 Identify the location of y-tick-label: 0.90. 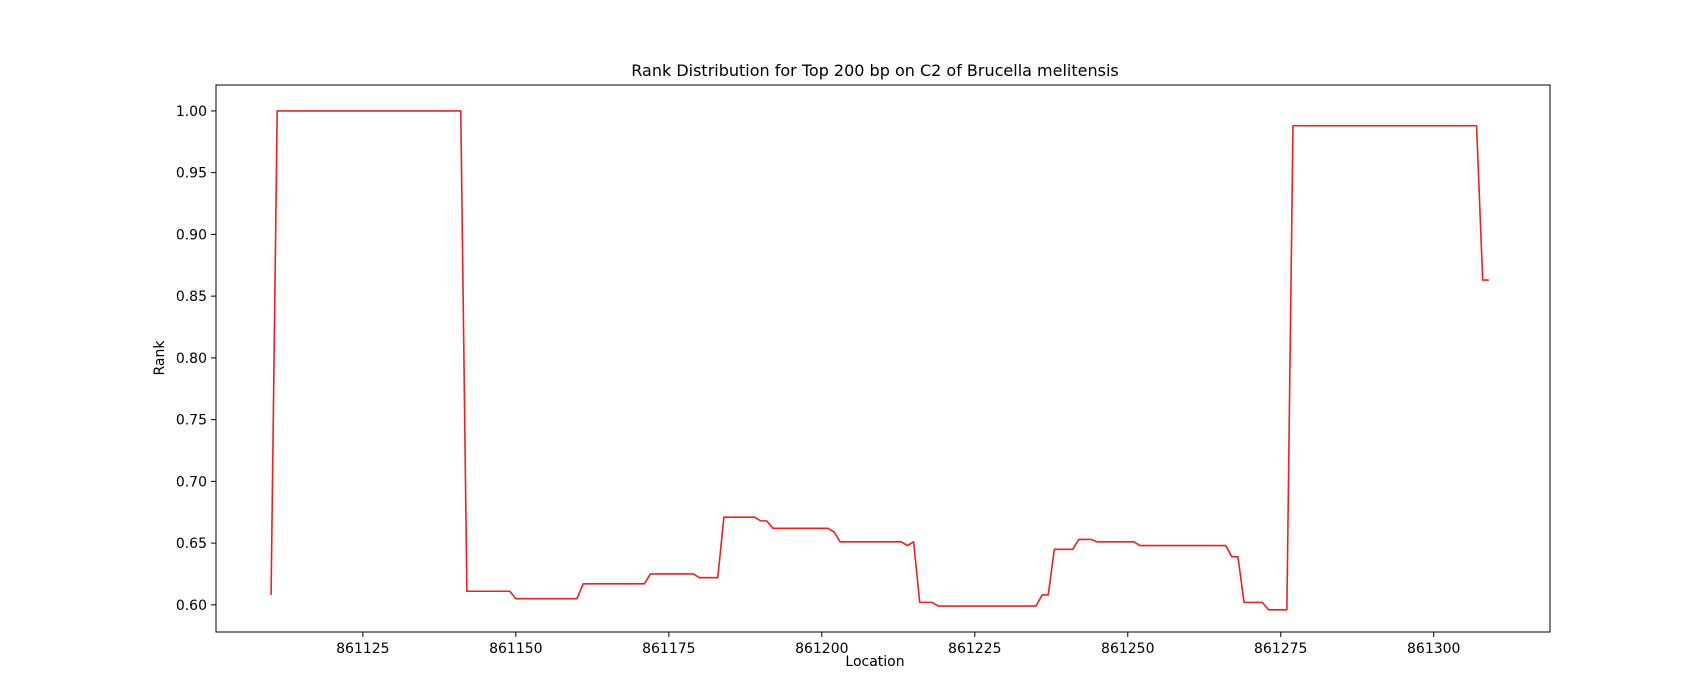
(191, 235).